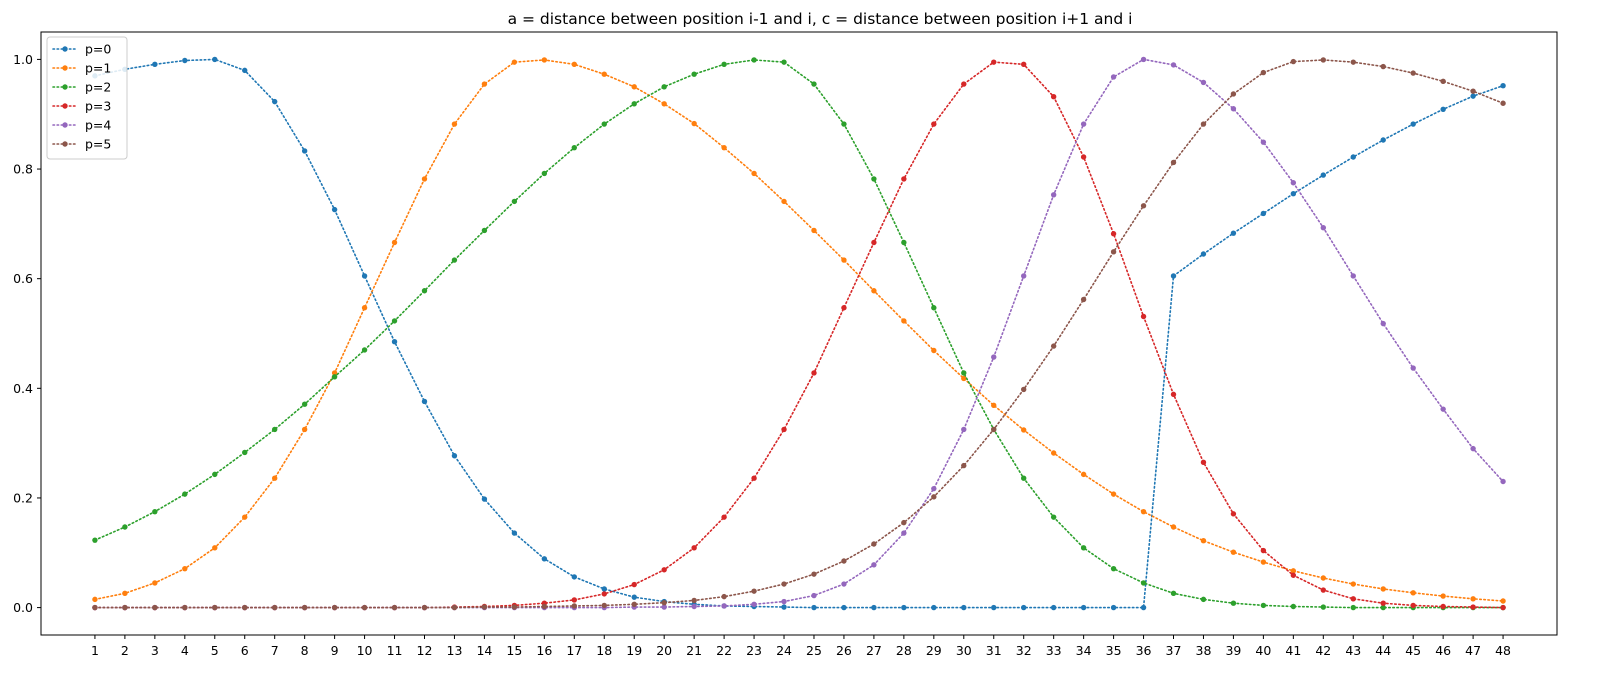 The image size is (1601, 686). What do you see at coordinates (964, 650) in the screenshot?
I see `x-tick-label: 30` at bounding box center [964, 650].